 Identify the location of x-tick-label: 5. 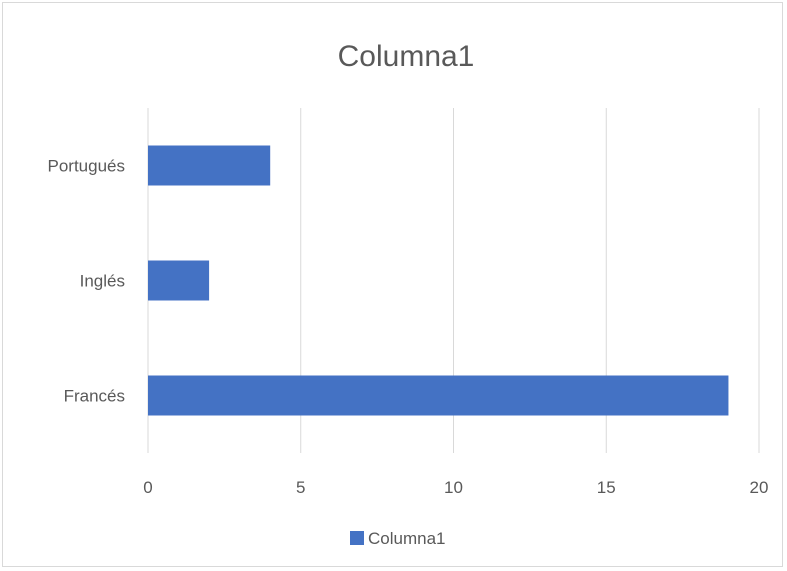
(300, 487).